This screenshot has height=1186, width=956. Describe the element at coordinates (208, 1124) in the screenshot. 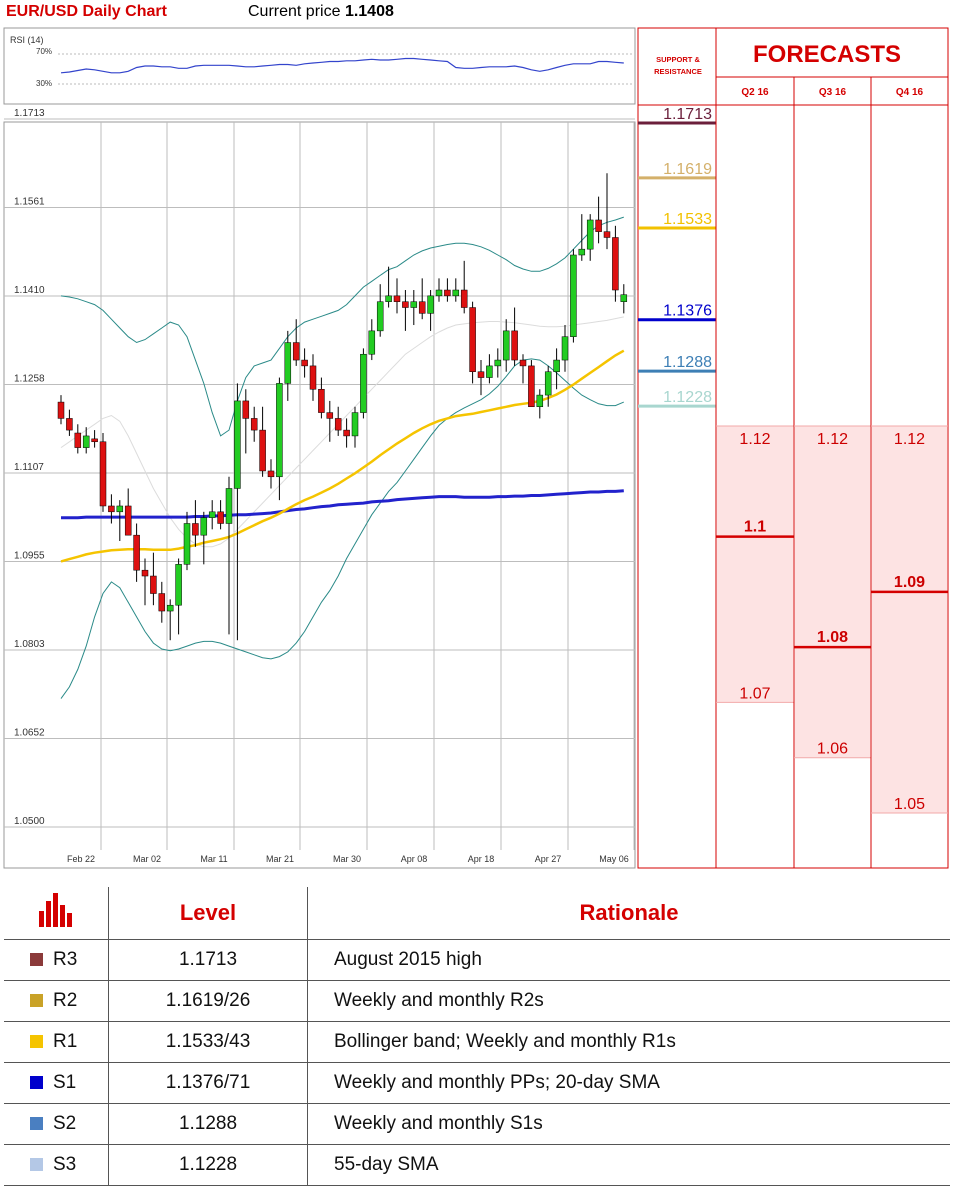

I see `level-value: 1.1288` at that location.